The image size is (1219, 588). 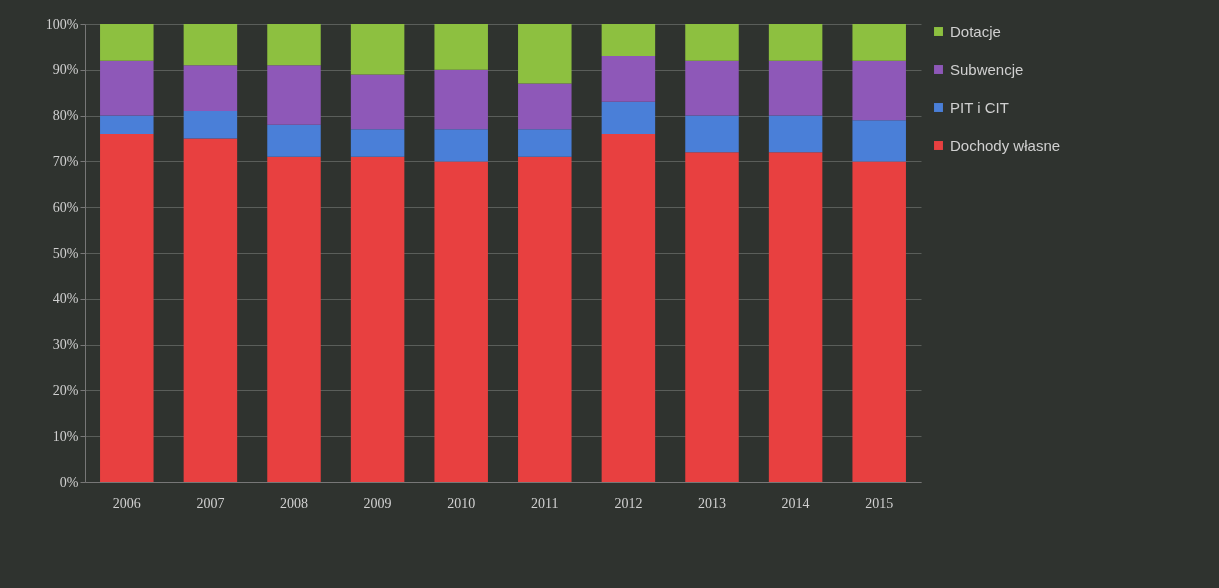 What do you see at coordinates (65, 345) in the screenshot?
I see `y-tick-label: 30%` at bounding box center [65, 345].